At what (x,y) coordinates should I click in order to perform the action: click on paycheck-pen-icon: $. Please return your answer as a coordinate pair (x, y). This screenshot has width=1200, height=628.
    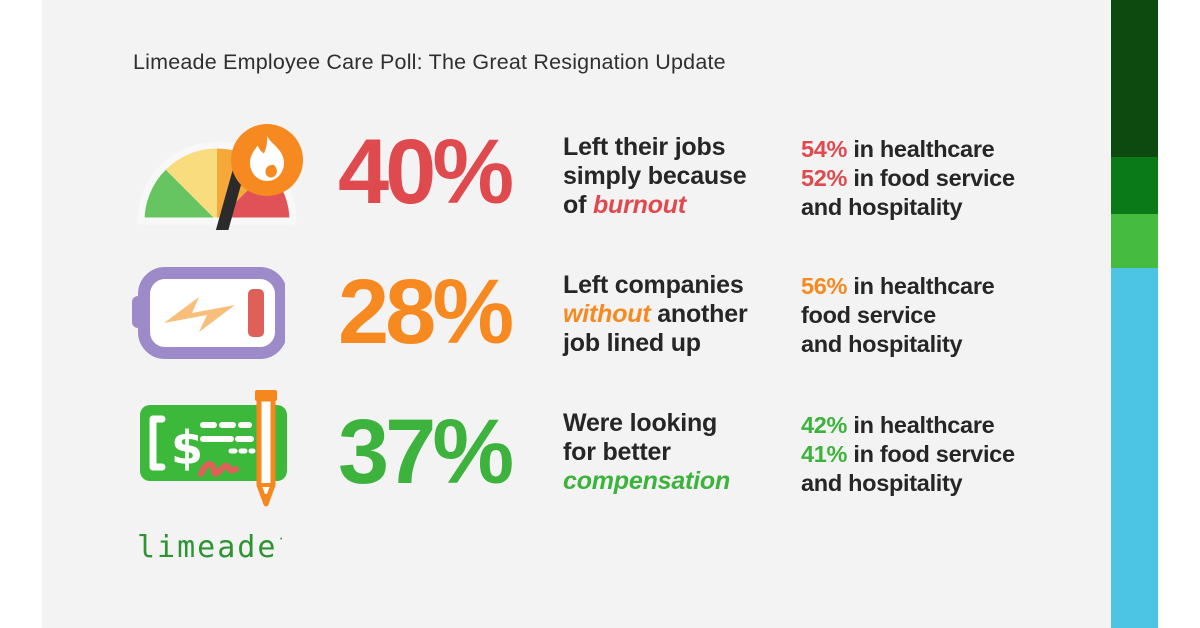
    Looking at the image, I should click on (210, 451).